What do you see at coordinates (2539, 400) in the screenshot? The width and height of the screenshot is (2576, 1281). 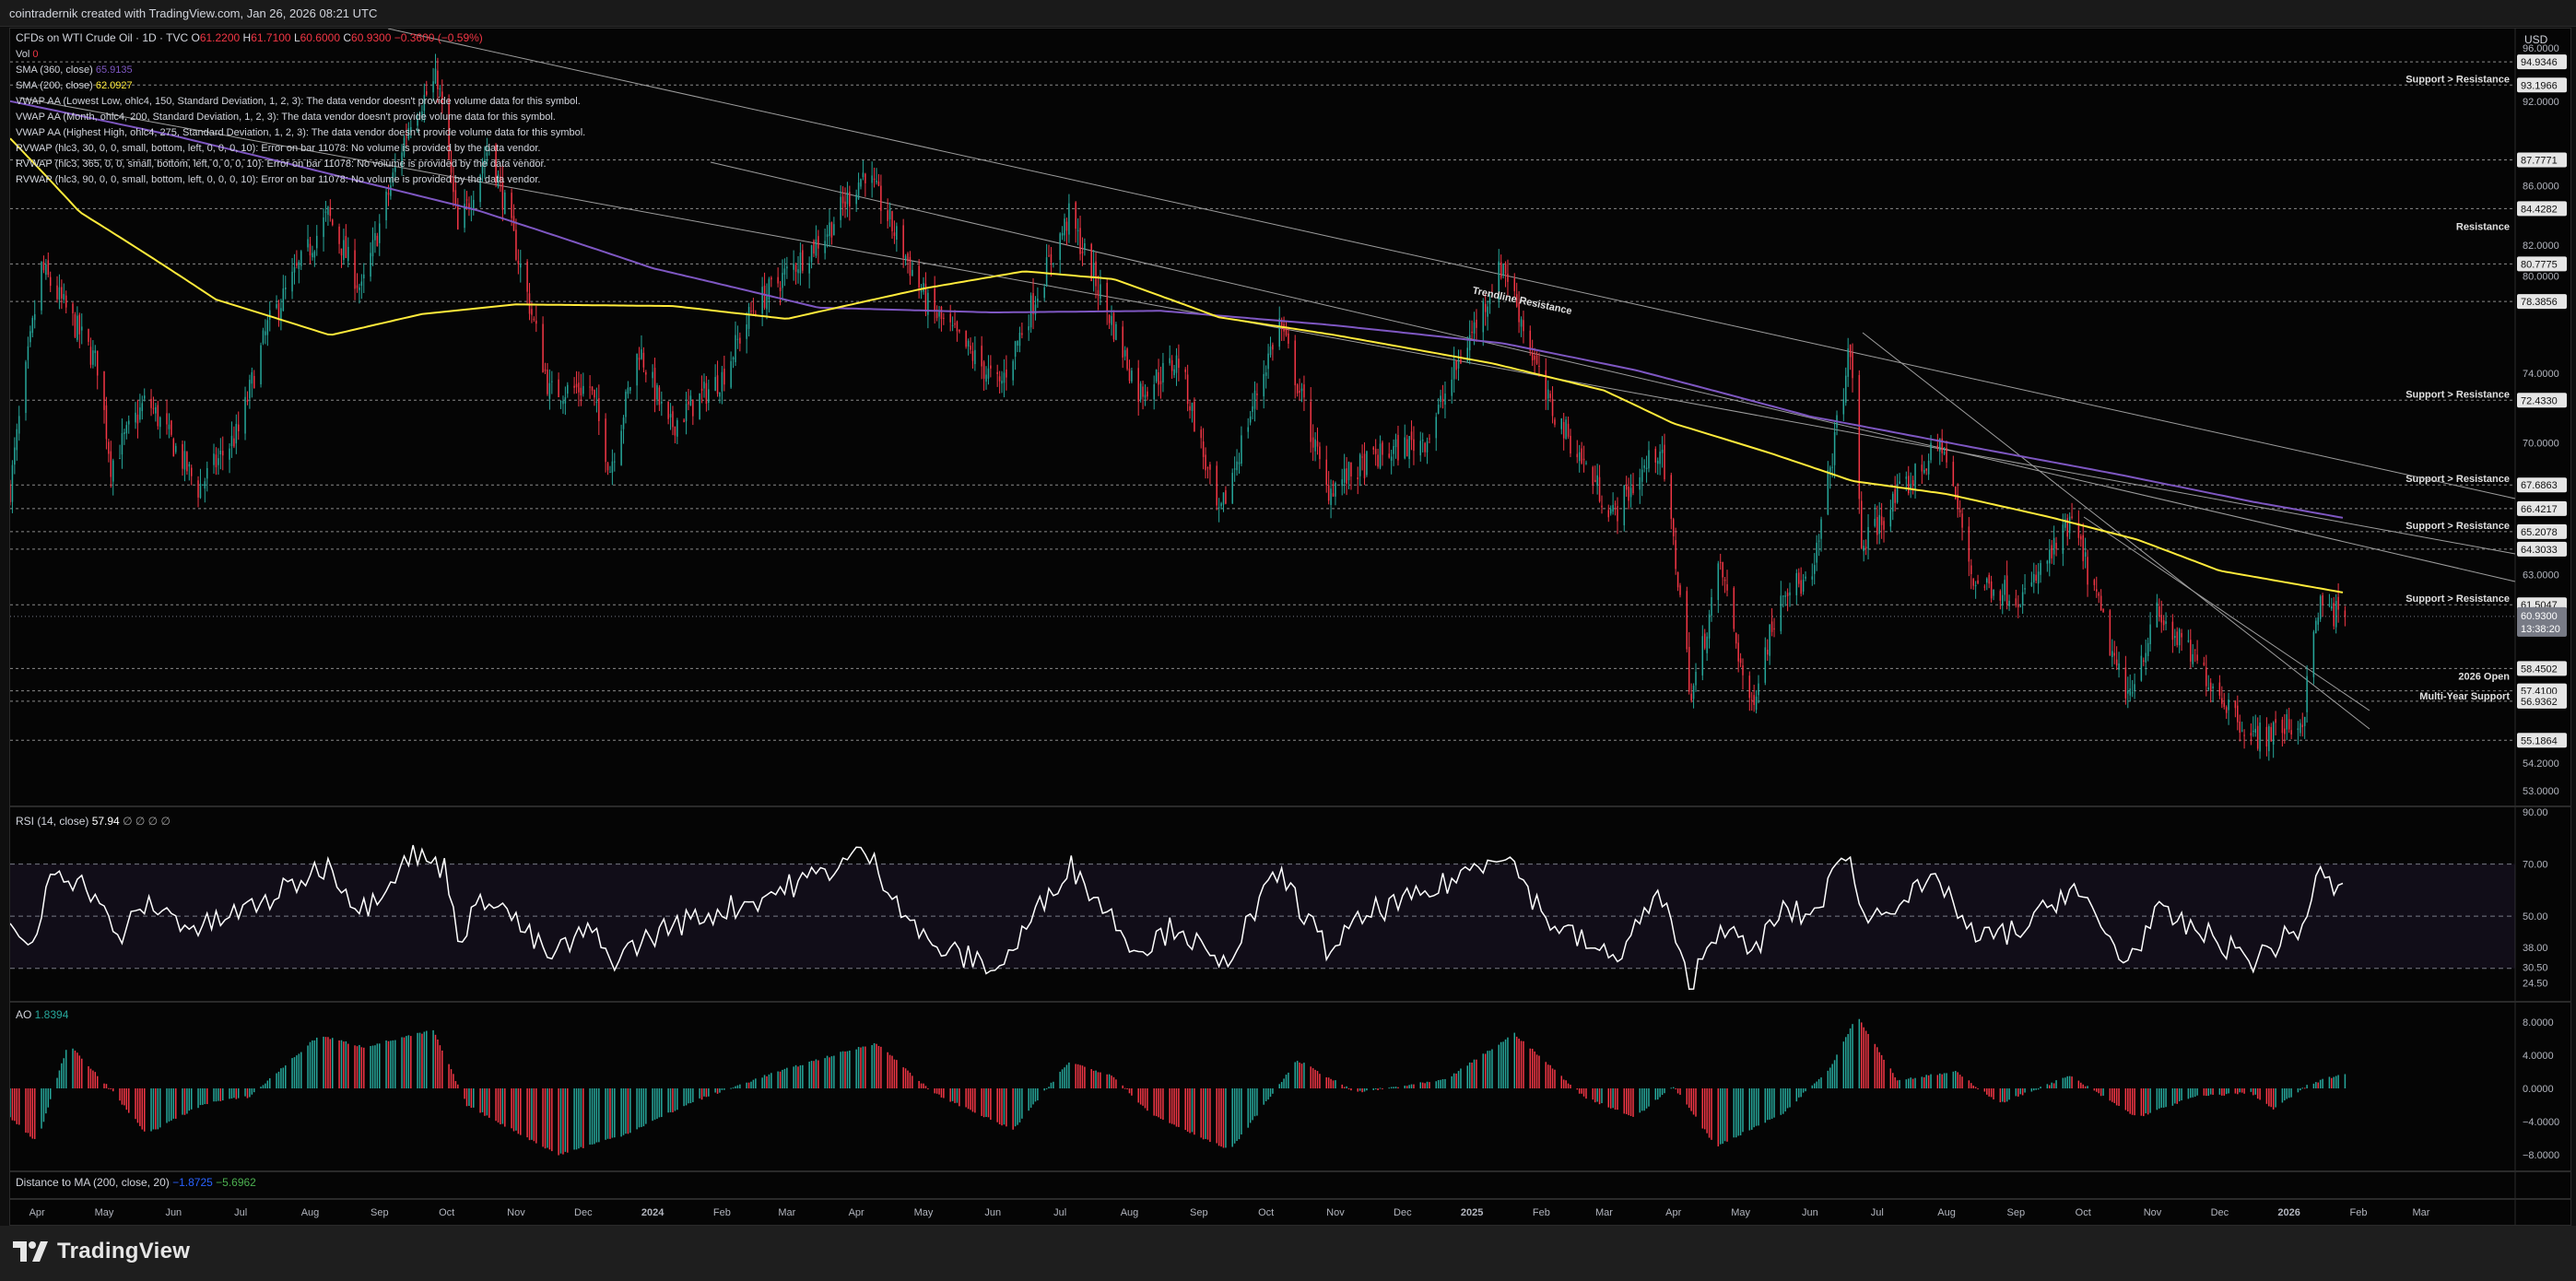 I see `level-price-label: 72.4330` at bounding box center [2539, 400].